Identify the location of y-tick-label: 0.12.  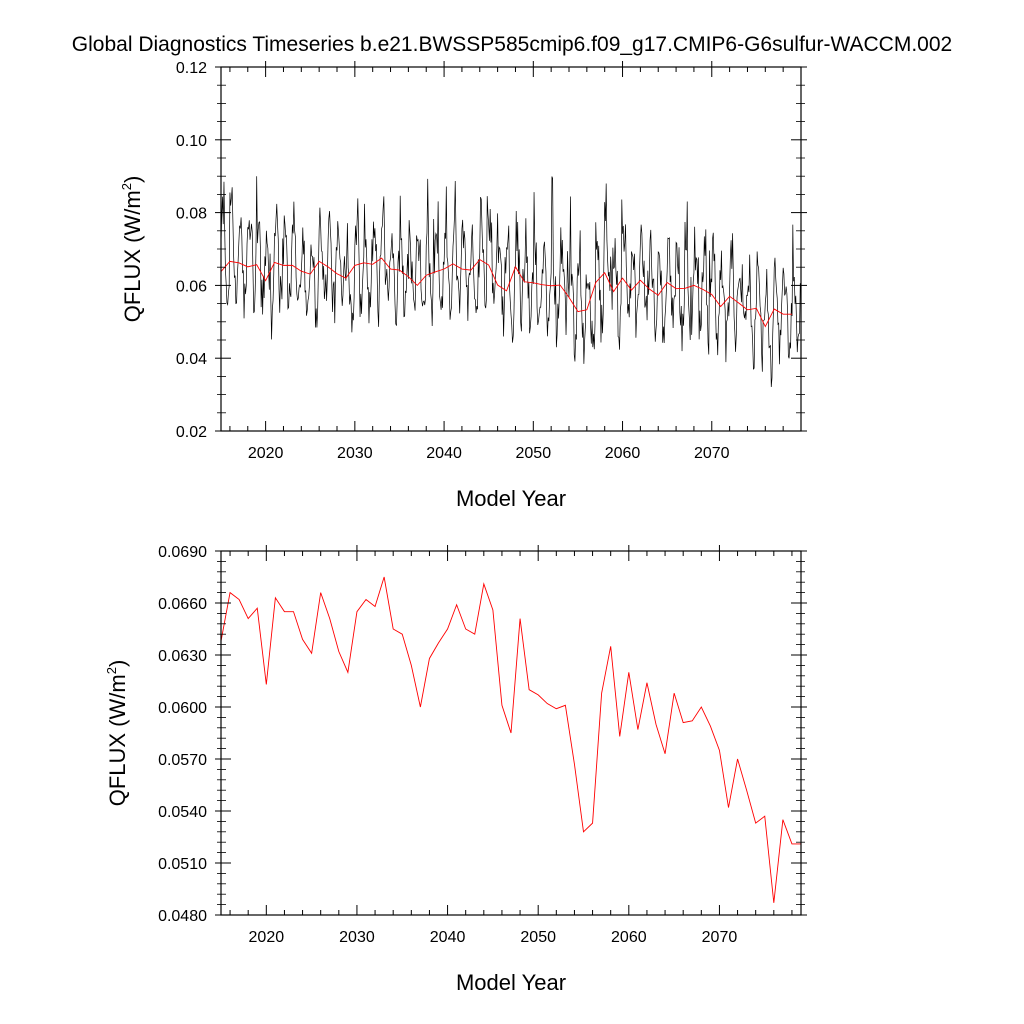
(191, 68).